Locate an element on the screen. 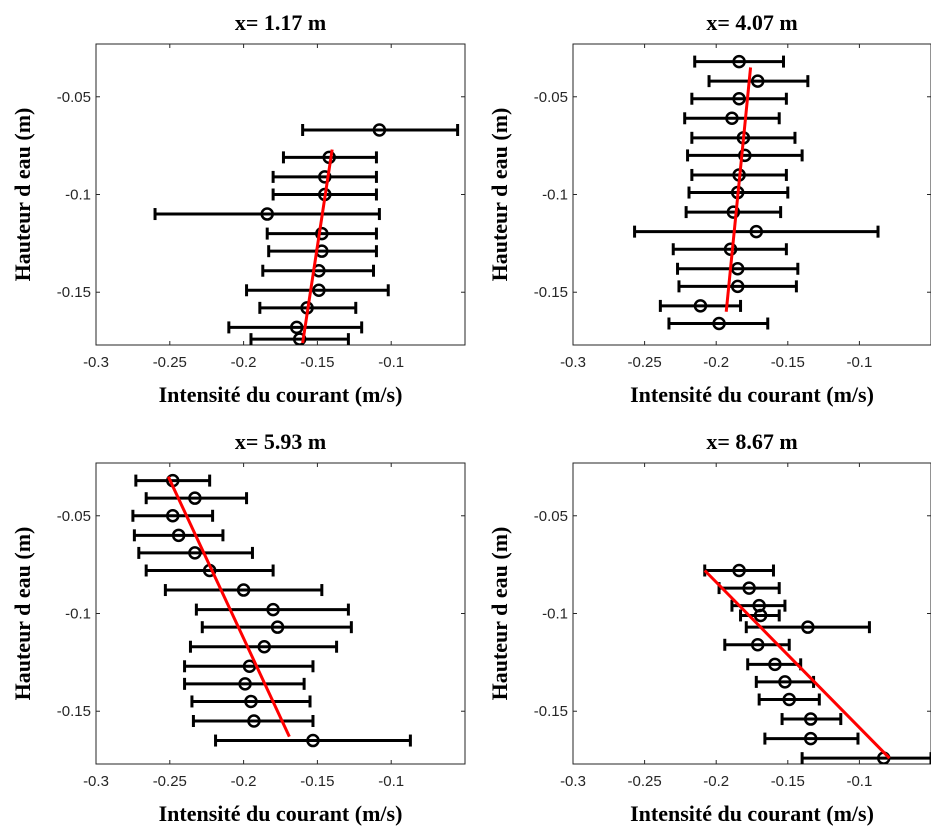  panel-3-data is located at coordinates (271, 610).